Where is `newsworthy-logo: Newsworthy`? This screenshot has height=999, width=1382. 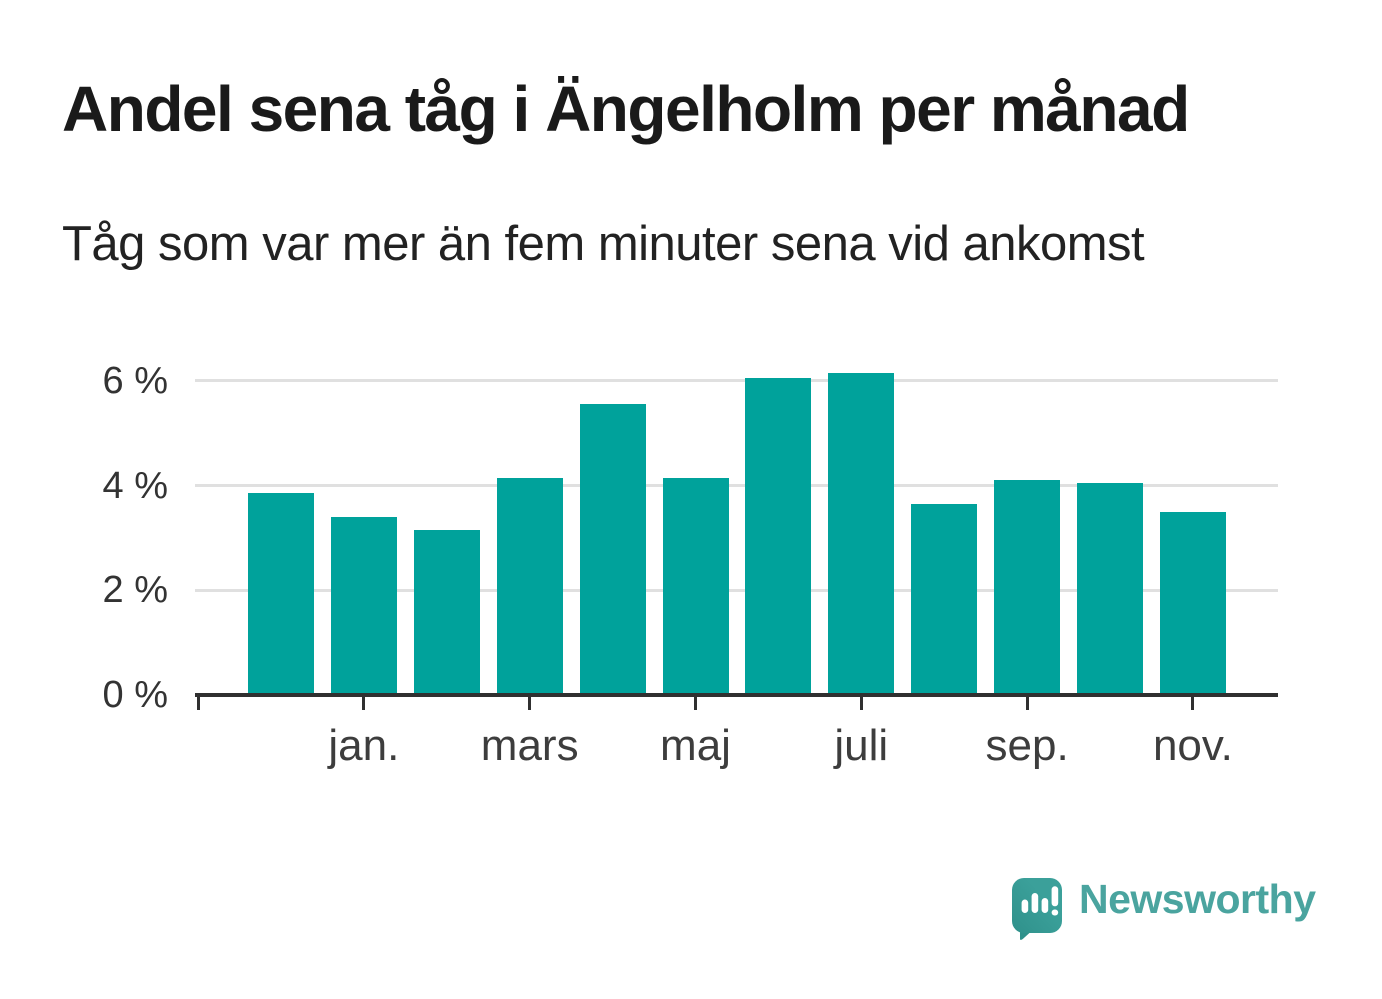
newsworthy-logo: Newsworthy is located at coordinates (1164, 910).